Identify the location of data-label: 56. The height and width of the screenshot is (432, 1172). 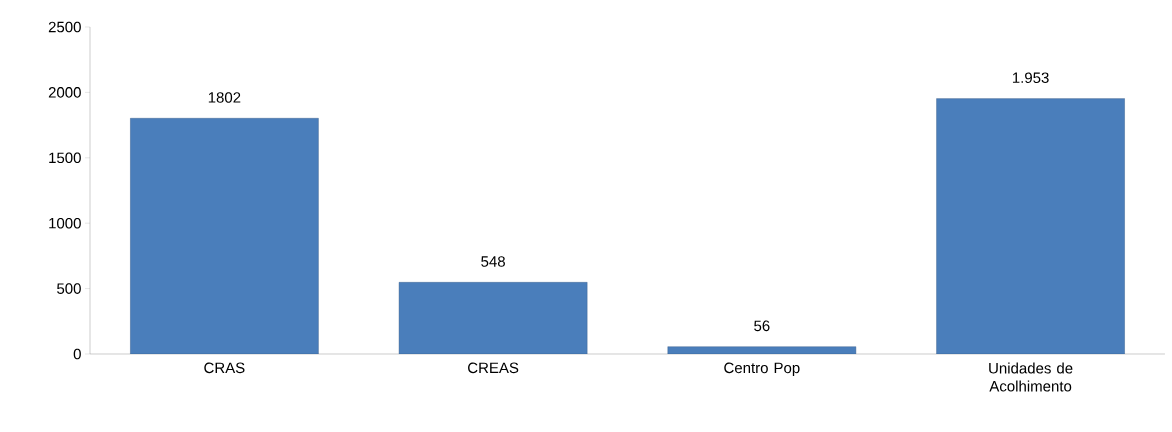
(762, 326).